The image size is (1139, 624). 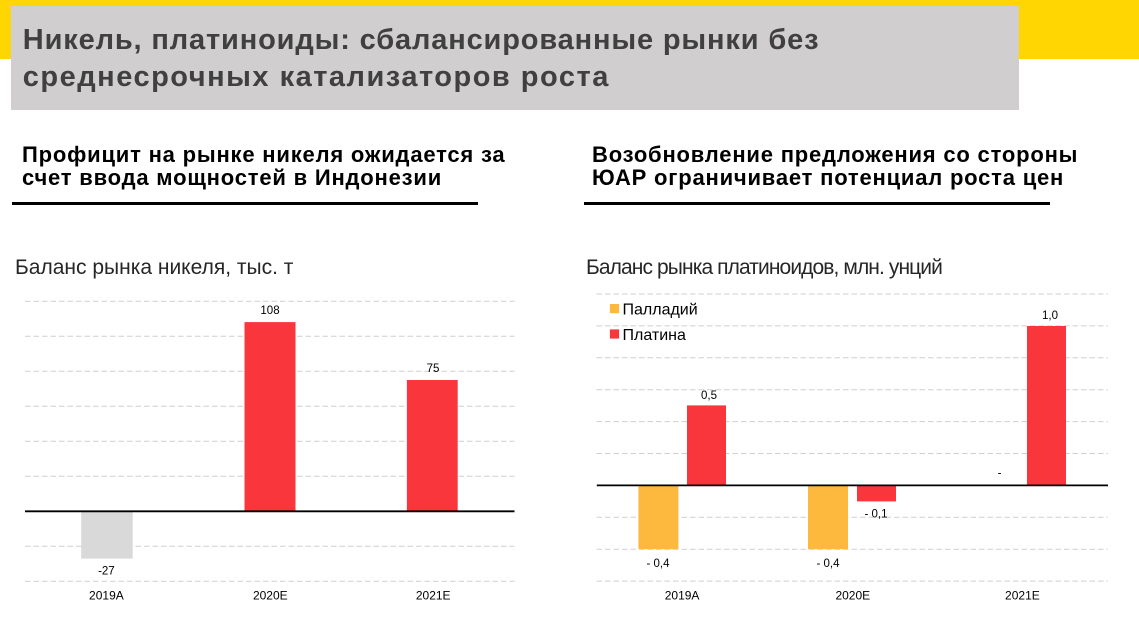 I want to click on svg-text: -27, so click(x=106, y=572).